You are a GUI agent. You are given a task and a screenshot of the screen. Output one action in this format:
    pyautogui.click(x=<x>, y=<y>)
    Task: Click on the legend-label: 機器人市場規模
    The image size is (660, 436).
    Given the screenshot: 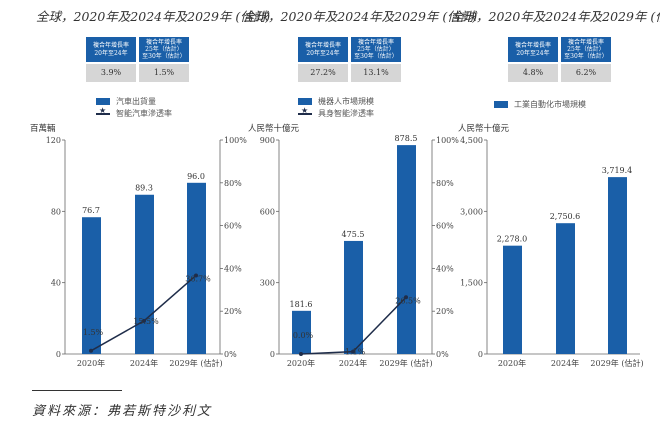 What is the action you would take?
    pyautogui.click(x=346, y=101)
    